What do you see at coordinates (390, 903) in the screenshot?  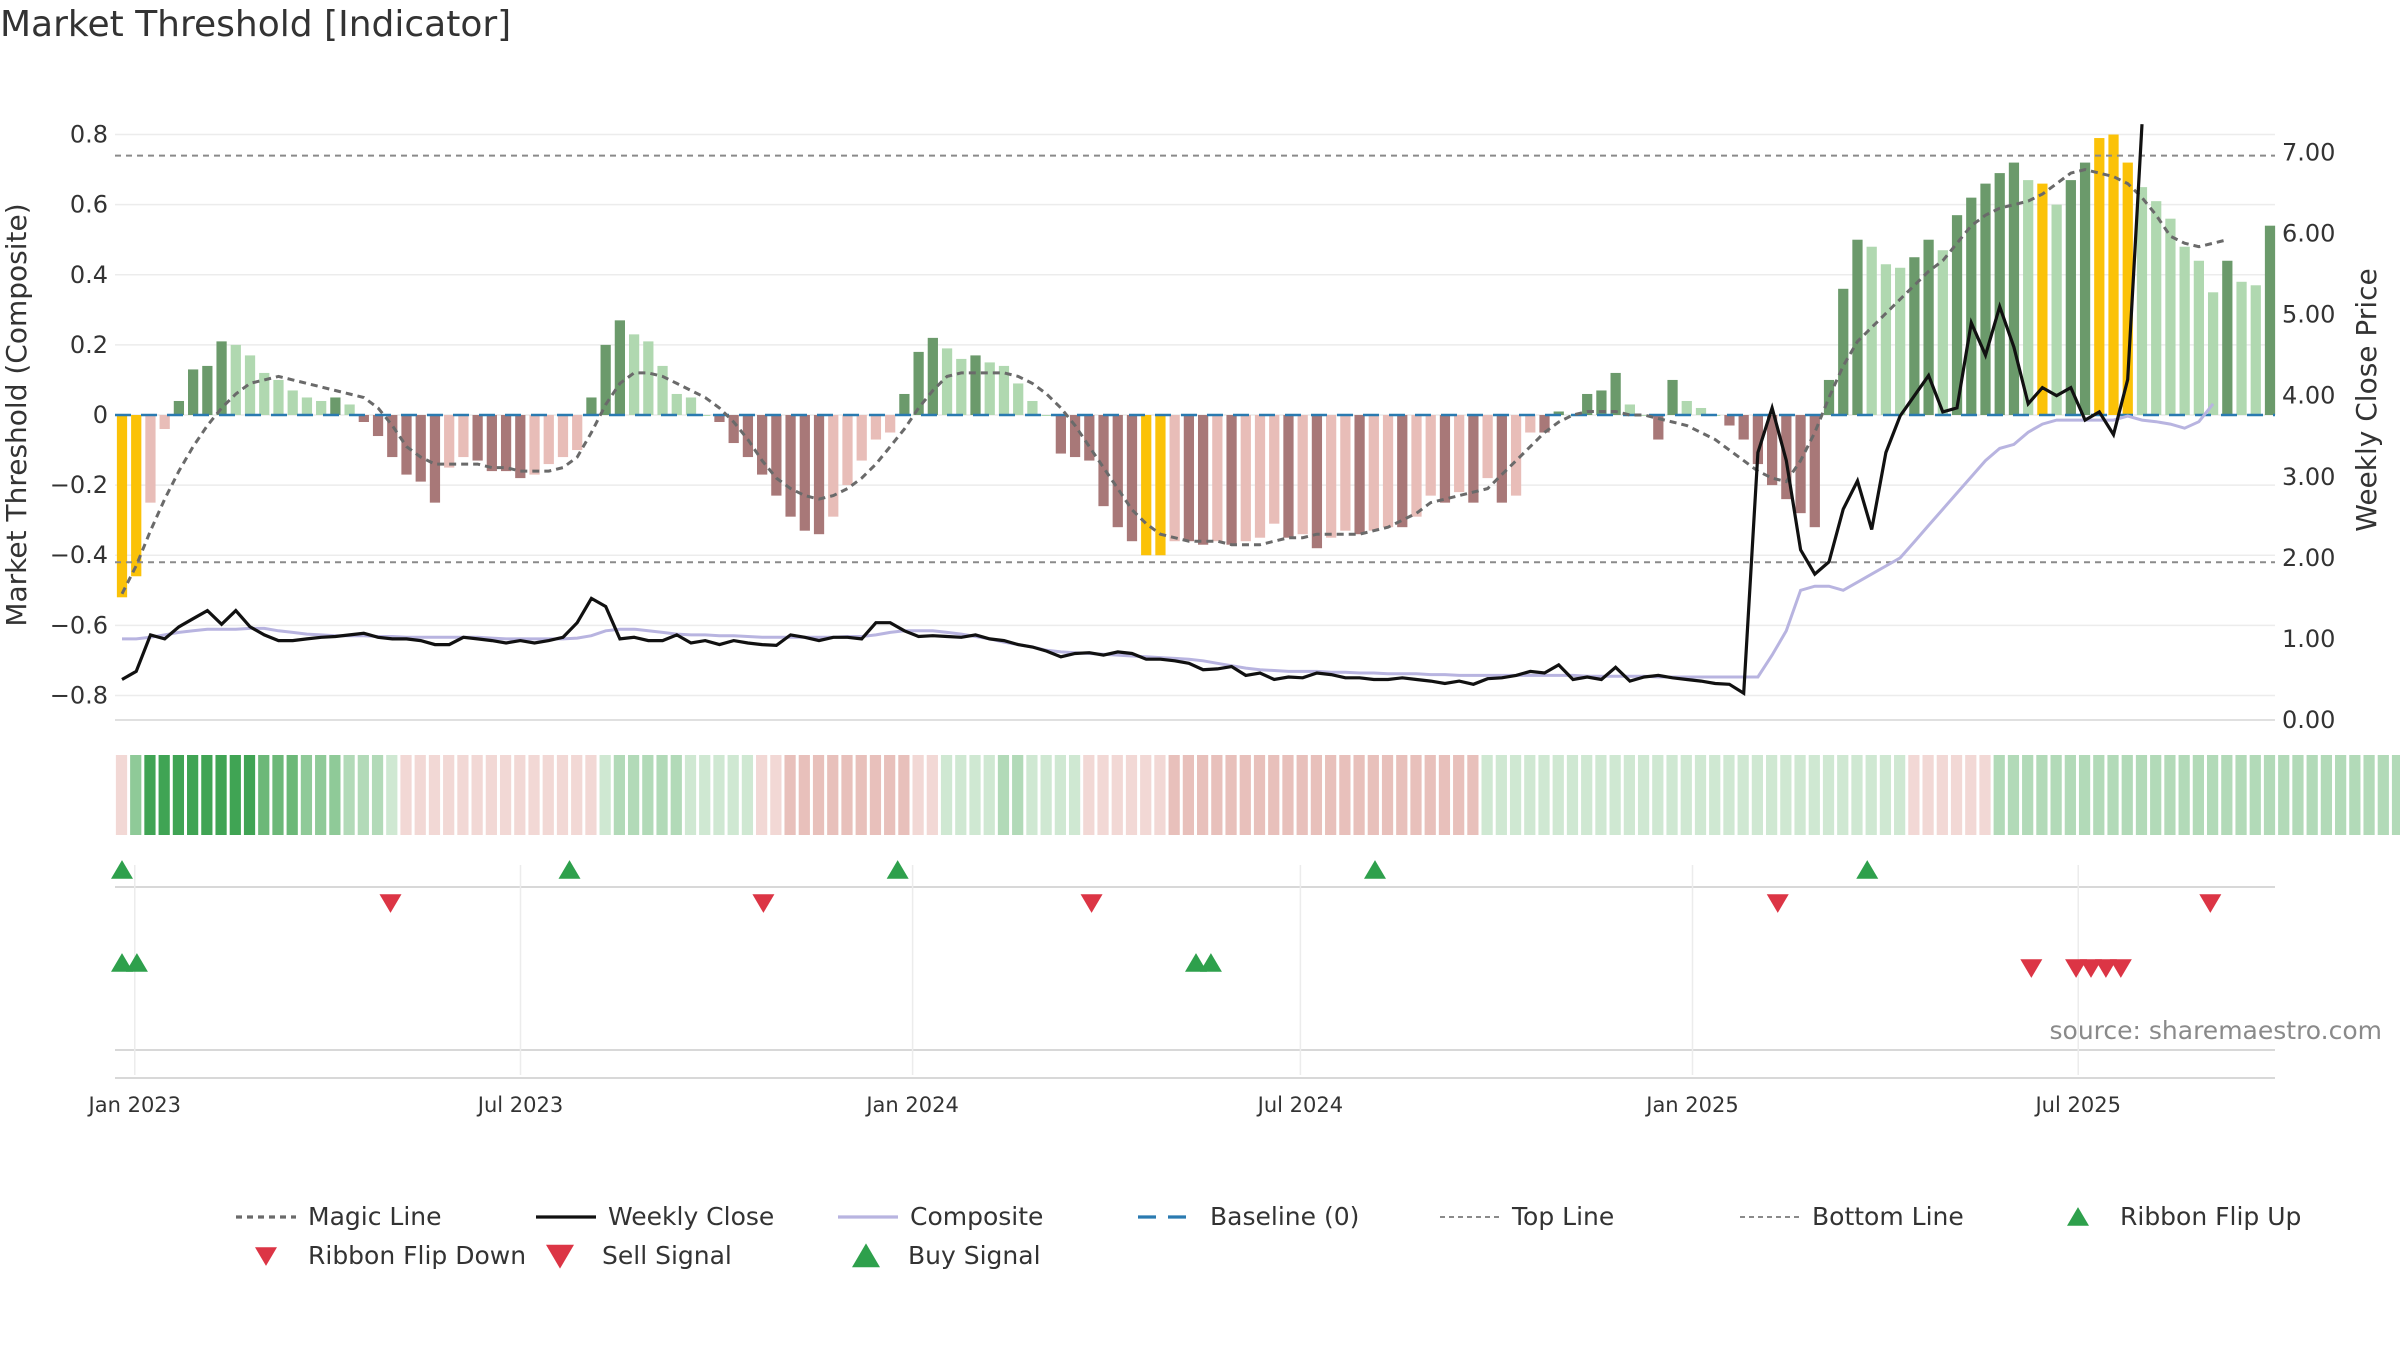 I see `ribbon-flip-down-marker` at bounding box center [390, 903].